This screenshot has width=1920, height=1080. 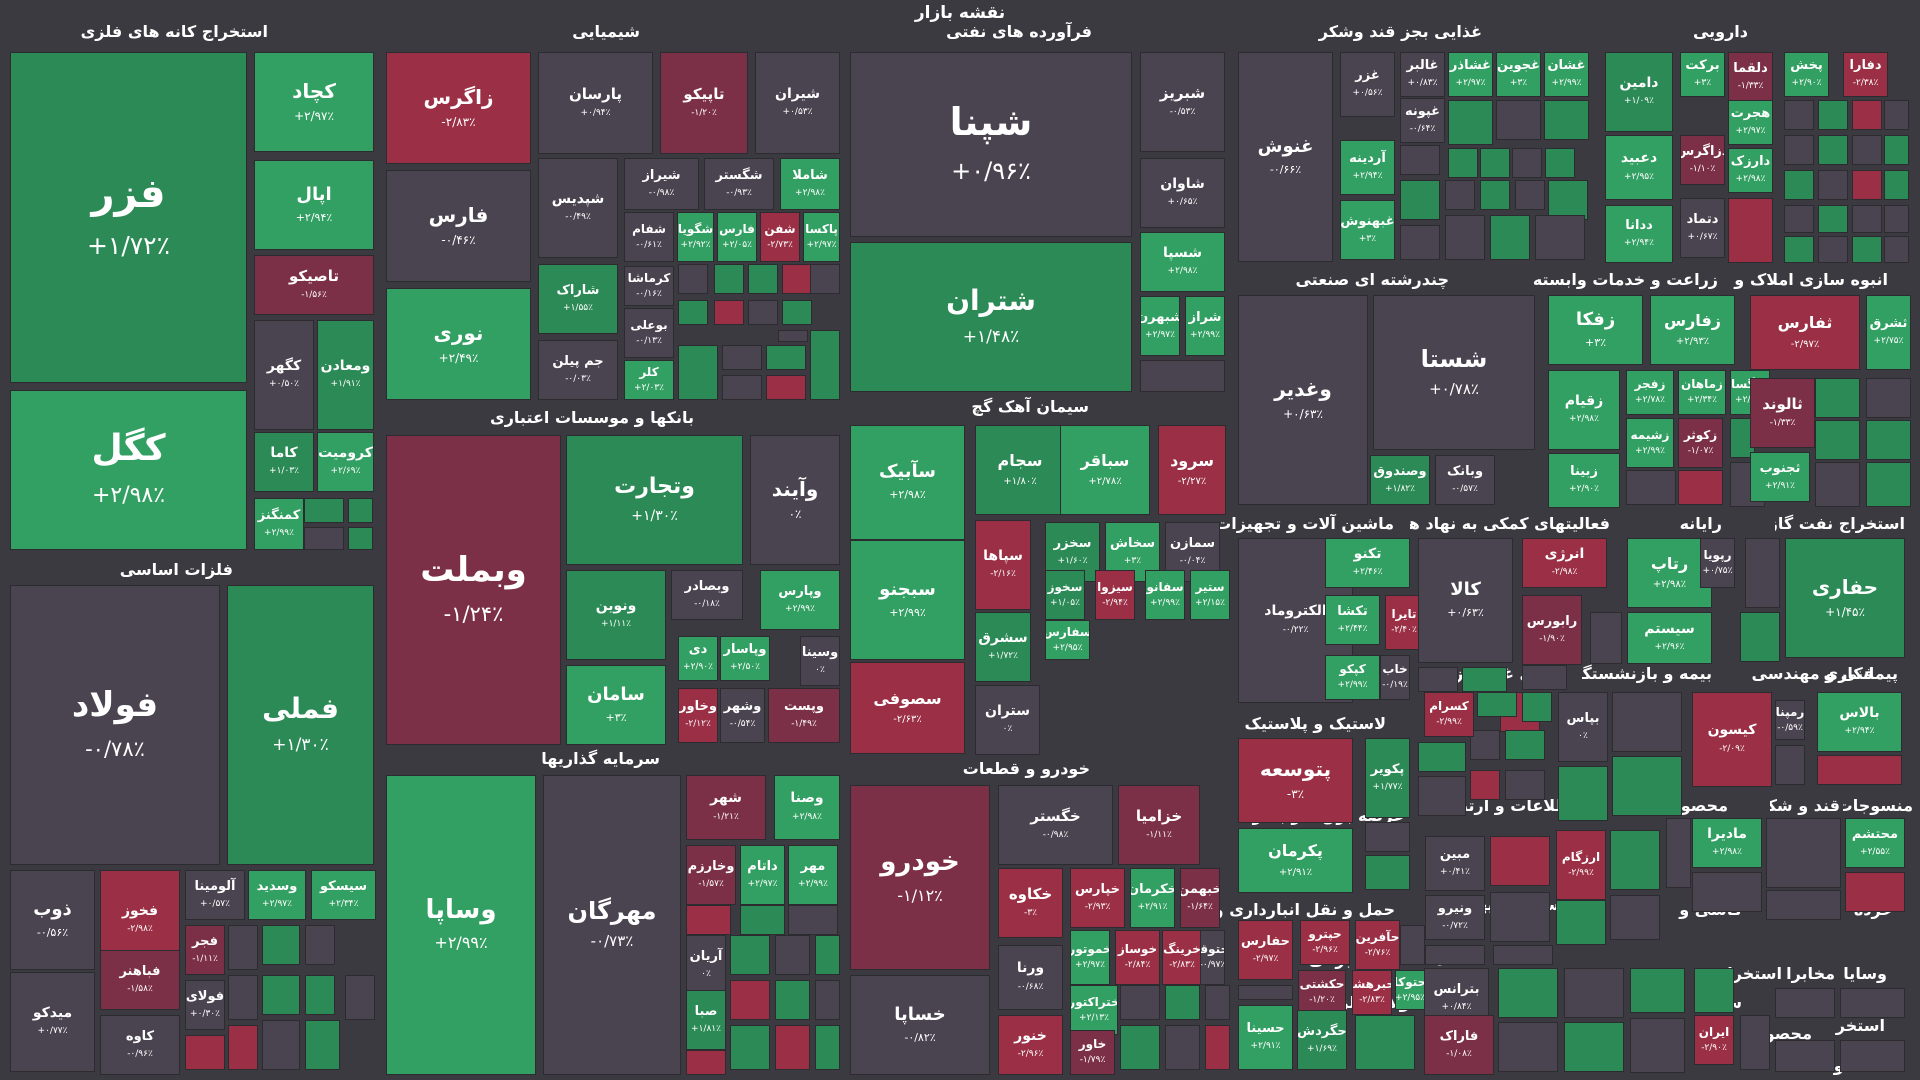 I want to click on stock-tile: تکشا +۲/۴۴٪, so click(x=1352, y=620).